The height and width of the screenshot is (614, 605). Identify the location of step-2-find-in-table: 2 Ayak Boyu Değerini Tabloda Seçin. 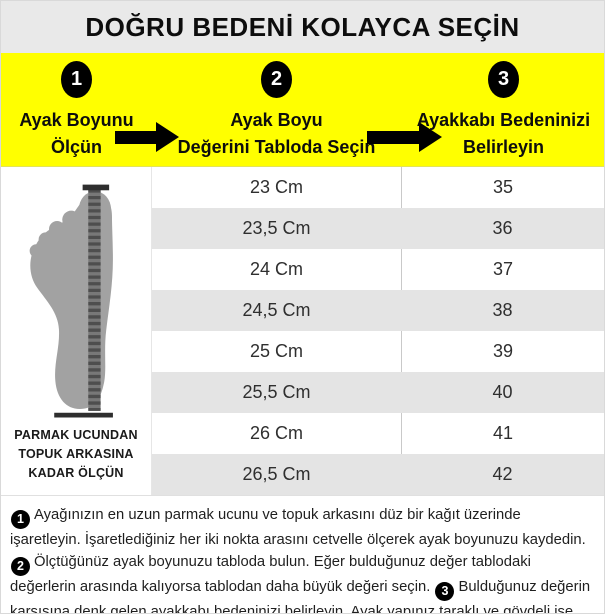
(276, 109).